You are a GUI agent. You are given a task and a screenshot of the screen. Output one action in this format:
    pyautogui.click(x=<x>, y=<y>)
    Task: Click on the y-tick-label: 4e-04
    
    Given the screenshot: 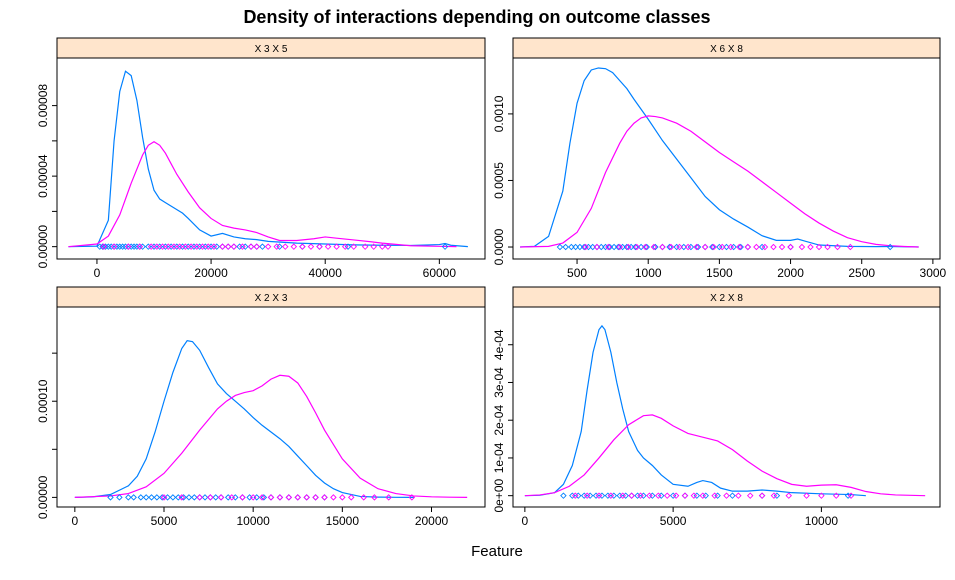 What is the action you would take?
    pyautogui.click(x=499, y=344)
    